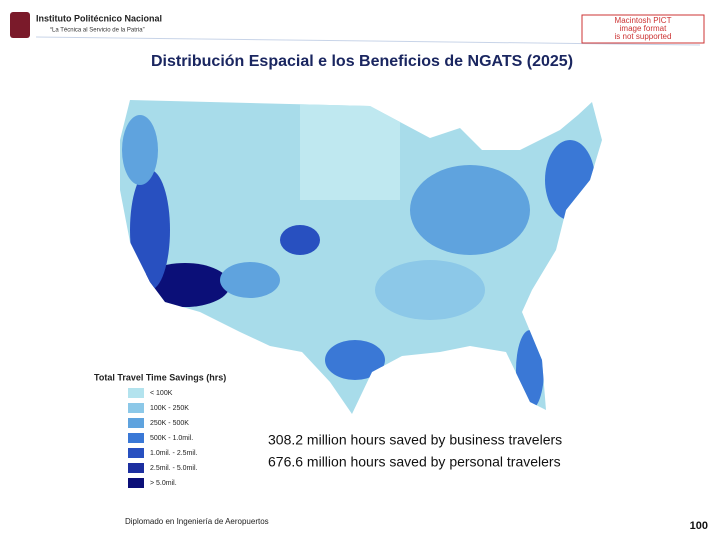 The height and width of the screenshot is (540, 720). What do you see at coordinates (97, 31) in the screenshot?
I see `motto: “La Técnica al Servicio de la Patria”` at bounding box center [97, 31].